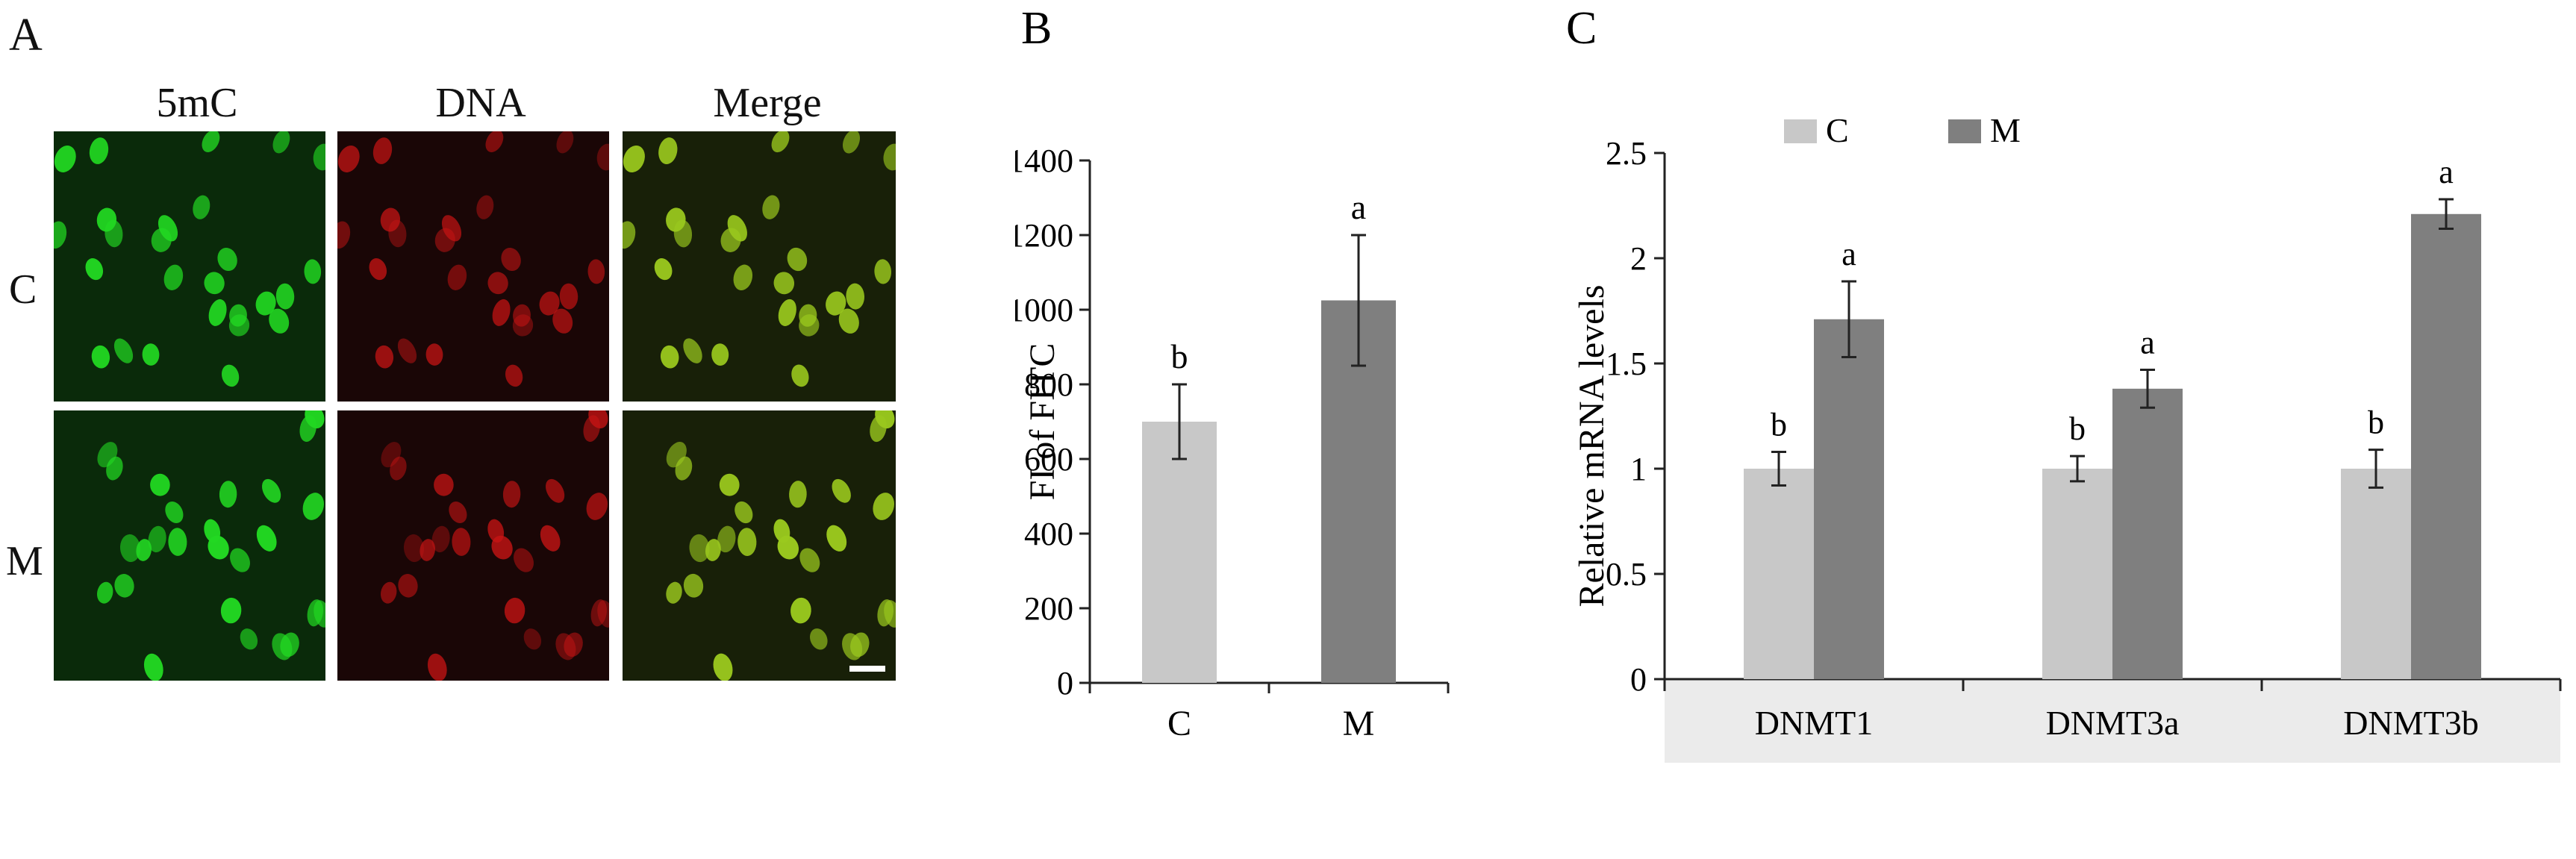 Image resolution: width=2576 pixels, height=859 pixels. What do you see at coordinates (1779, 574) in the screenshot?
I see `bar-DNMT1-C` at bounding box center [1779, 574].